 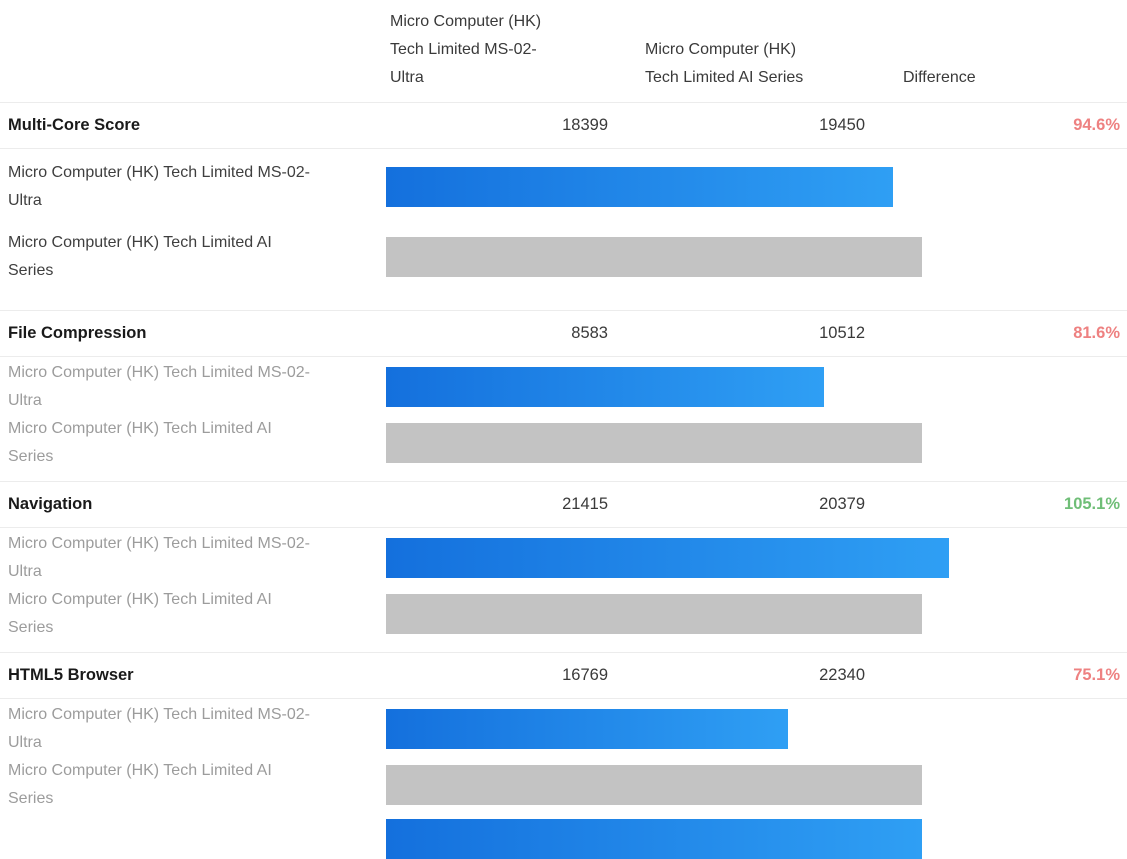 What do you see at coordinates (585, 675) in the screenshot?
I see `device1-score: 16769` at bounding box center [585, 675].